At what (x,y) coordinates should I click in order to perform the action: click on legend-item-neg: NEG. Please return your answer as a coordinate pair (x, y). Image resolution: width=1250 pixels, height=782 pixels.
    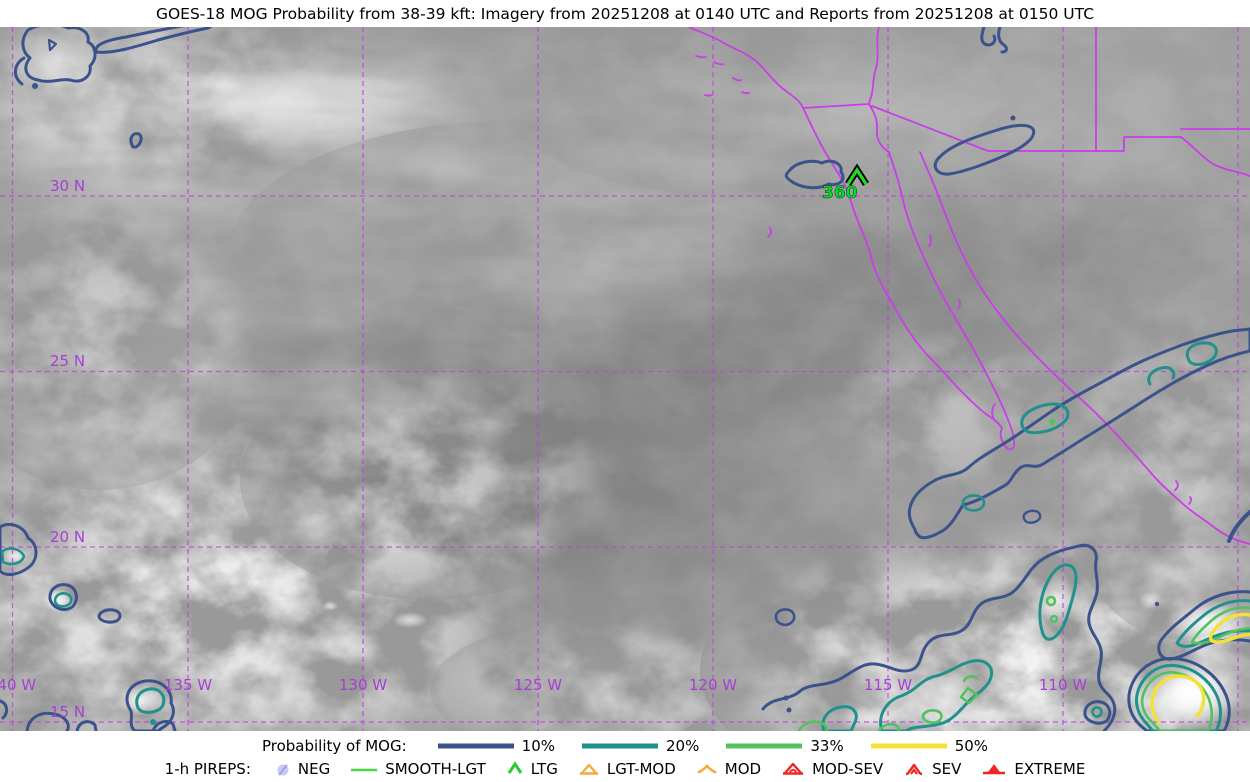
    Looking at the image, I should click on (302, 769).